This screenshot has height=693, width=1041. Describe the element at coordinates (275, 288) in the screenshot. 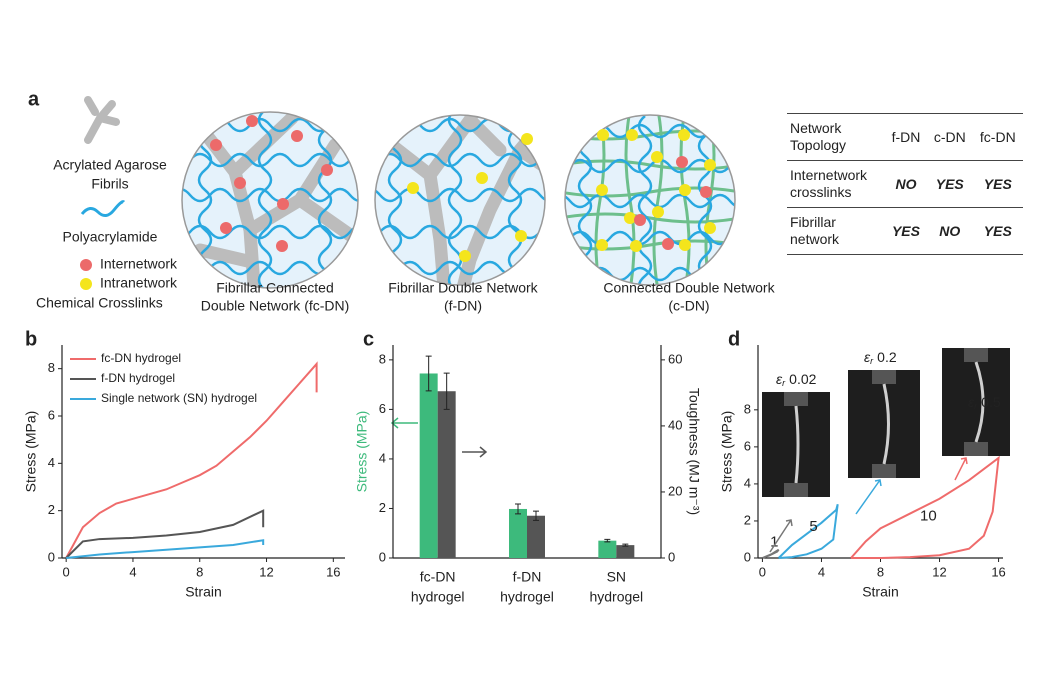

I see `network-caption: Fibrillar Connected` at that location.